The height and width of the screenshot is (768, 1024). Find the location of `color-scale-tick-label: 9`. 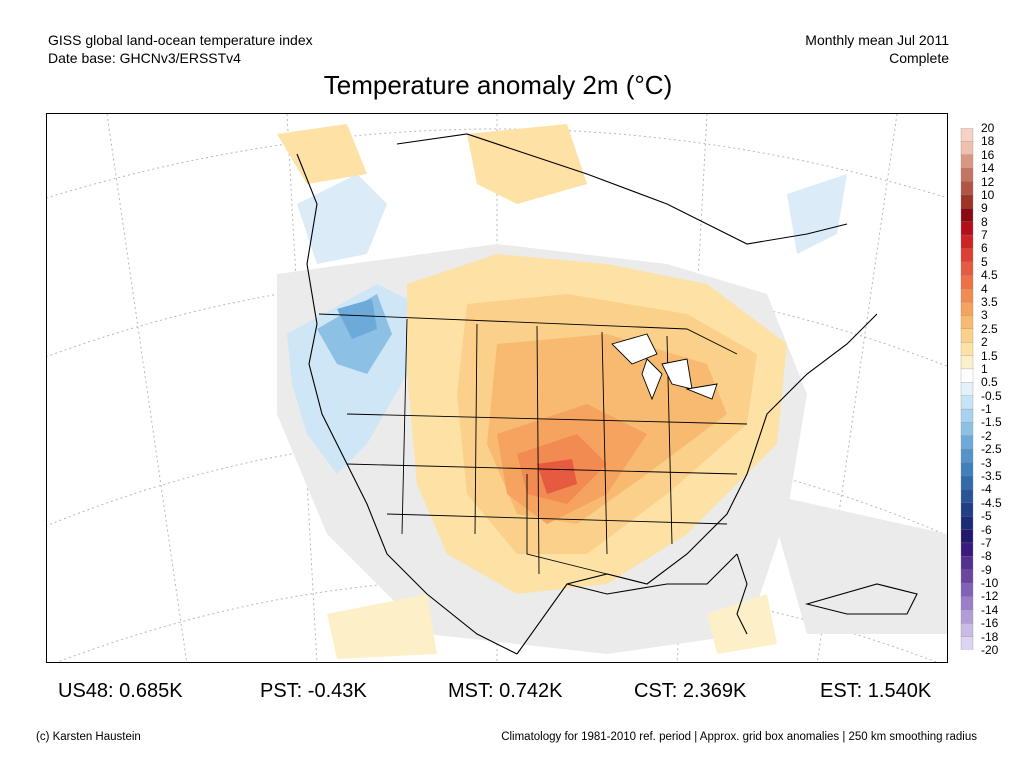

color-scale-tick-label: 9 is located at coordinates (984, 208).